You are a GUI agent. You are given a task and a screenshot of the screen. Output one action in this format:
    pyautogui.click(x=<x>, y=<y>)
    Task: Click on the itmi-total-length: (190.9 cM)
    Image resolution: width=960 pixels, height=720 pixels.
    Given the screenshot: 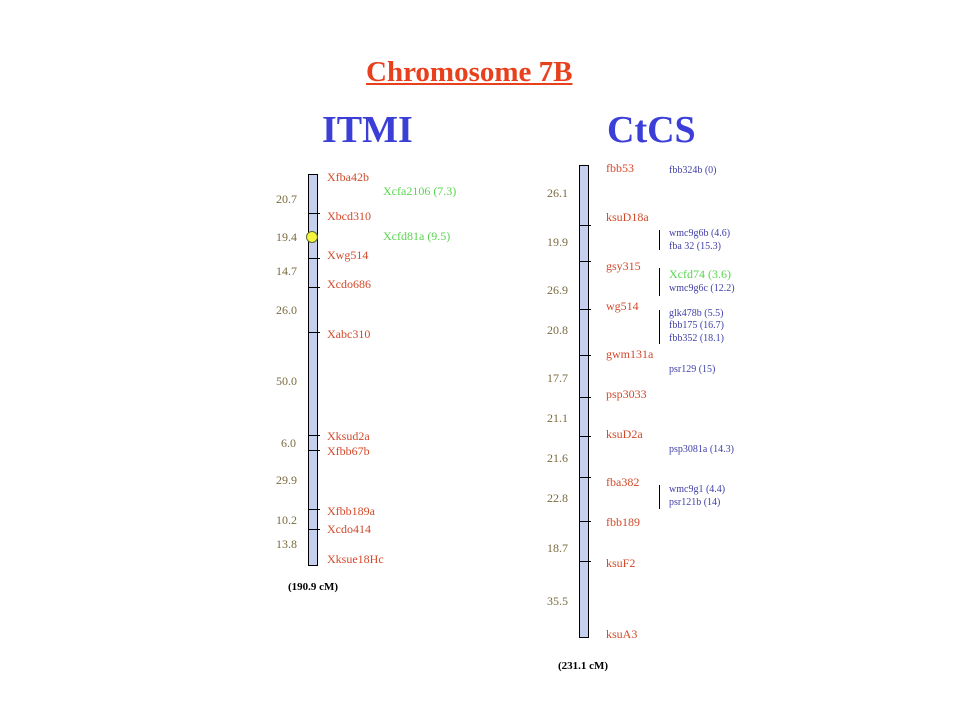 What is the action you would take?
    pyautogui.click(x=313, y=587)
    